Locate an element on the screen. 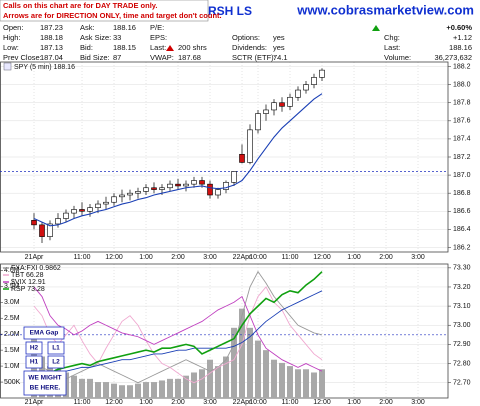  annotation: BE HERE. is located at coordinates (45, 388).